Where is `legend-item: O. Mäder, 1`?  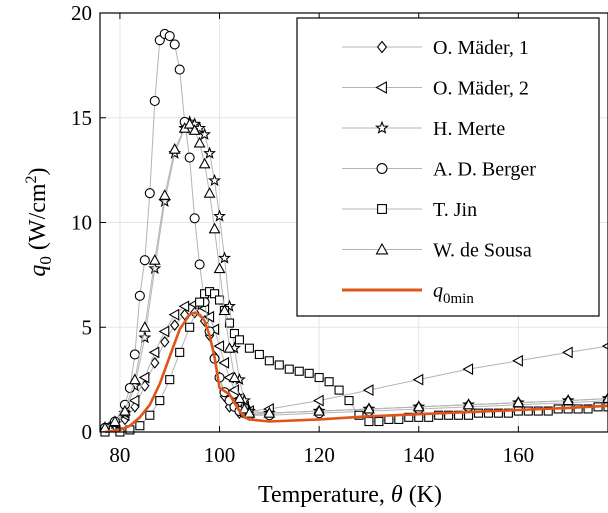 legend-item: O. Mäder, 1 is located at coordinates (435, 48).